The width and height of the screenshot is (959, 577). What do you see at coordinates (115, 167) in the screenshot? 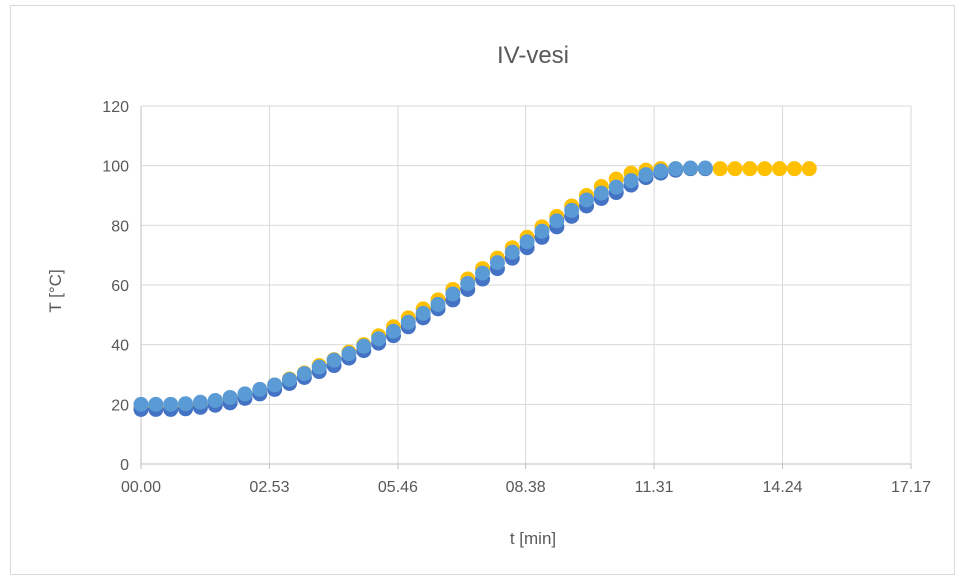
I see `y-tick-label: 100` at bounding box center [115, 167].